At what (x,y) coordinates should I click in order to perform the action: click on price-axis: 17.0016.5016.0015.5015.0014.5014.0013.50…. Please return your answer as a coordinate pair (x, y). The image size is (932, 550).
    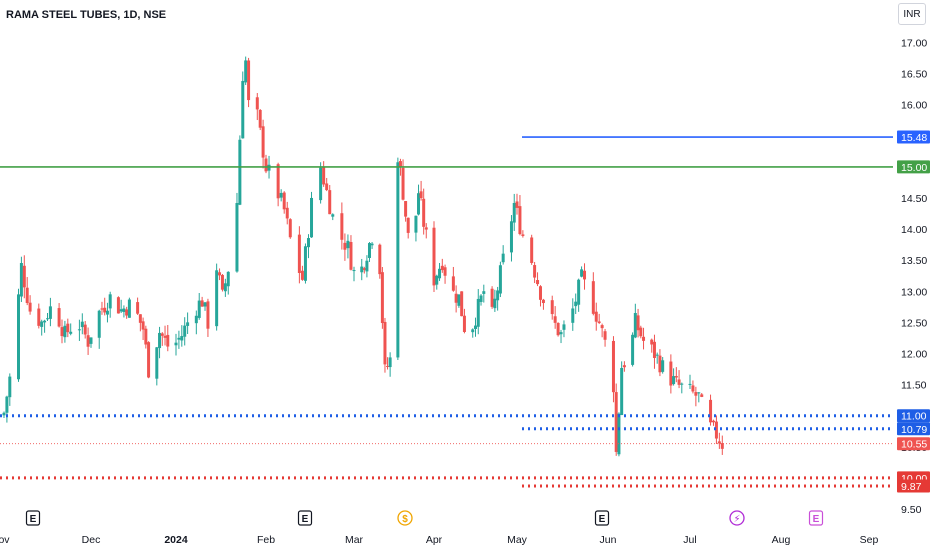
    Looking at the image, I should click on (913, 277).